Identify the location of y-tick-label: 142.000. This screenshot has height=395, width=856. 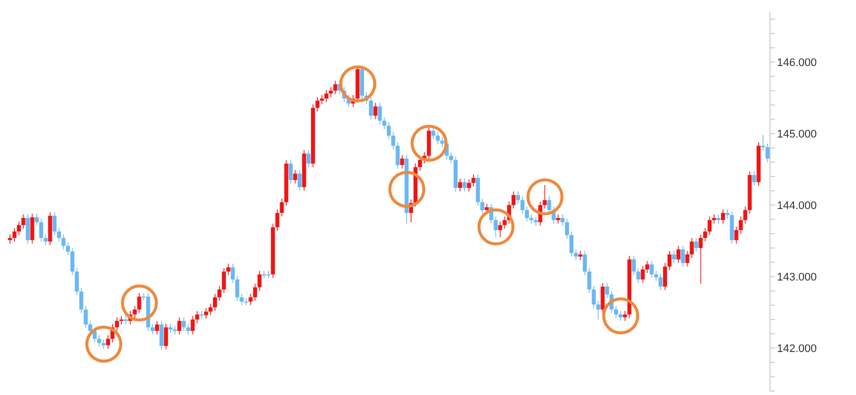
(797, 349).